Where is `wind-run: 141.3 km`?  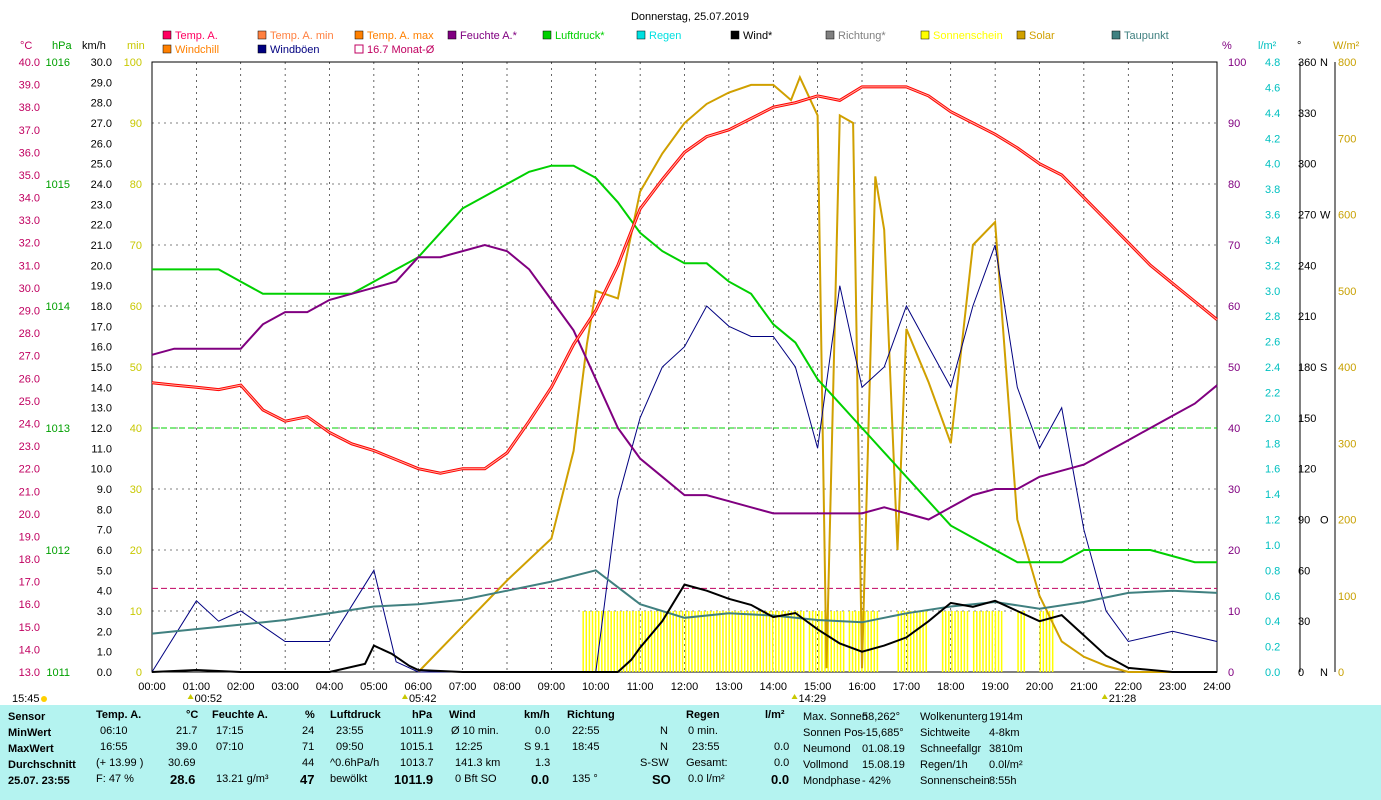
wind-run: 141.3 km is located at coordinates (478, 763).